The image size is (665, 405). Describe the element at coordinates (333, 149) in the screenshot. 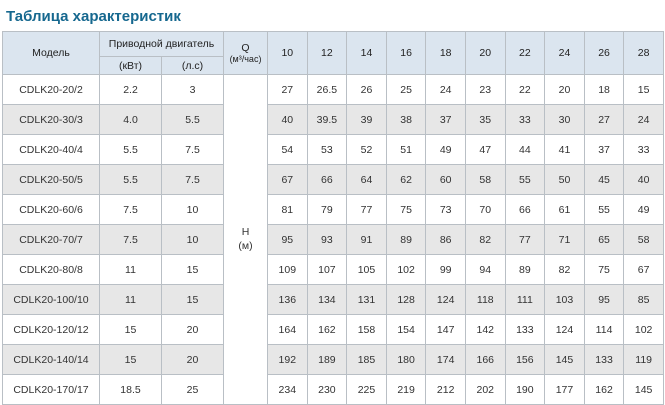

I see `table-row: CDLK20-40/4 5.5 7.5 54 53 52 51 49 47 44 41 37 33` at that location.